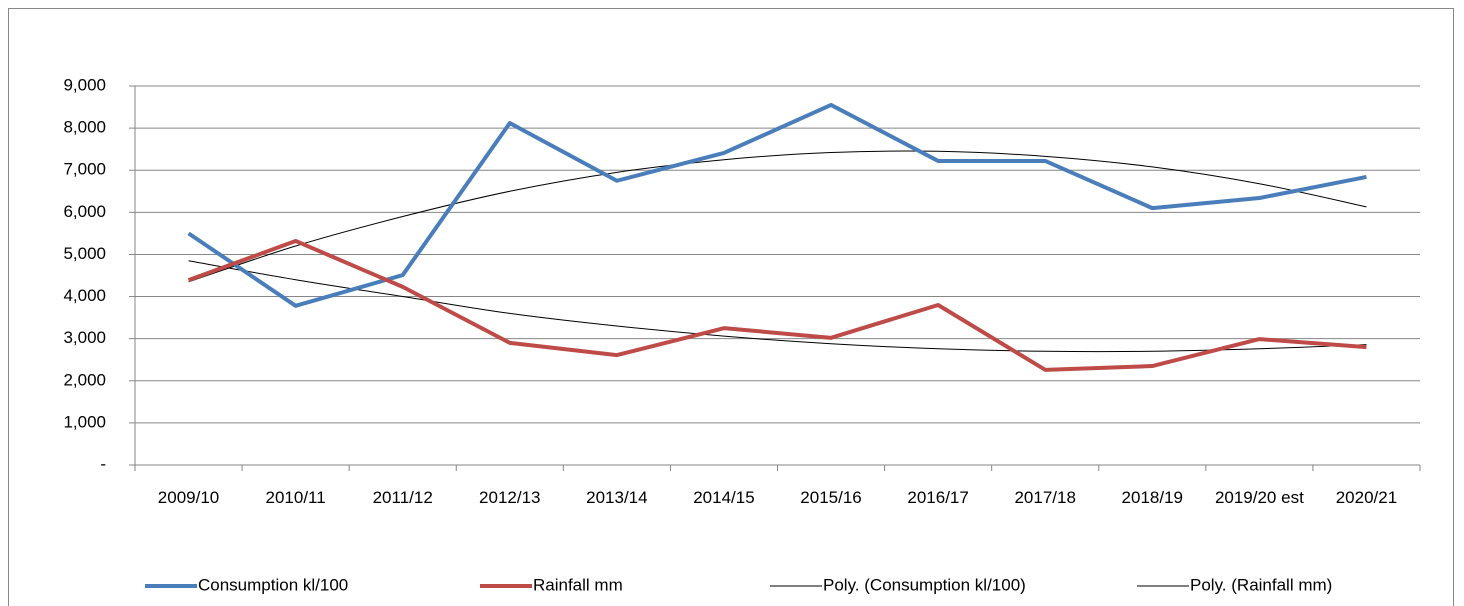 This screenshot has height=606, width=1464. Describe the element at coordinates (510, 497) in the screenshot. I see `x-tick-label: 2012/13` at that location.